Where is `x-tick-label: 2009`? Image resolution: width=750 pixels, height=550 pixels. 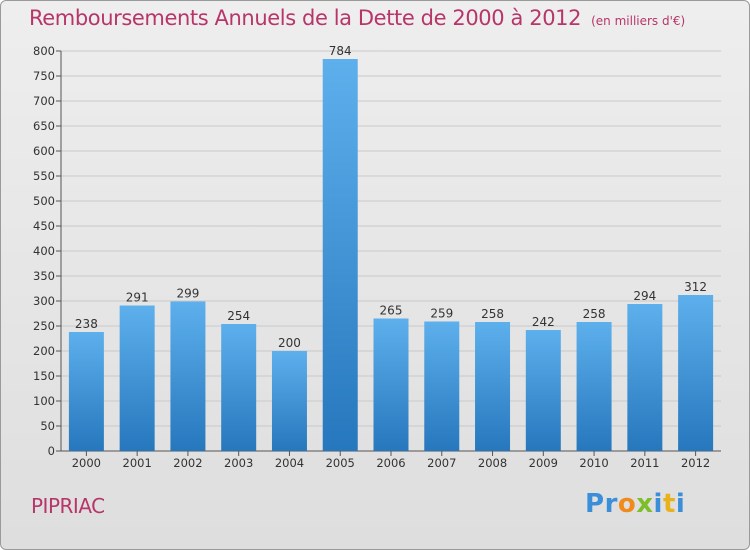 x-tick-label: 2009 is located at coordinates (543, 463).